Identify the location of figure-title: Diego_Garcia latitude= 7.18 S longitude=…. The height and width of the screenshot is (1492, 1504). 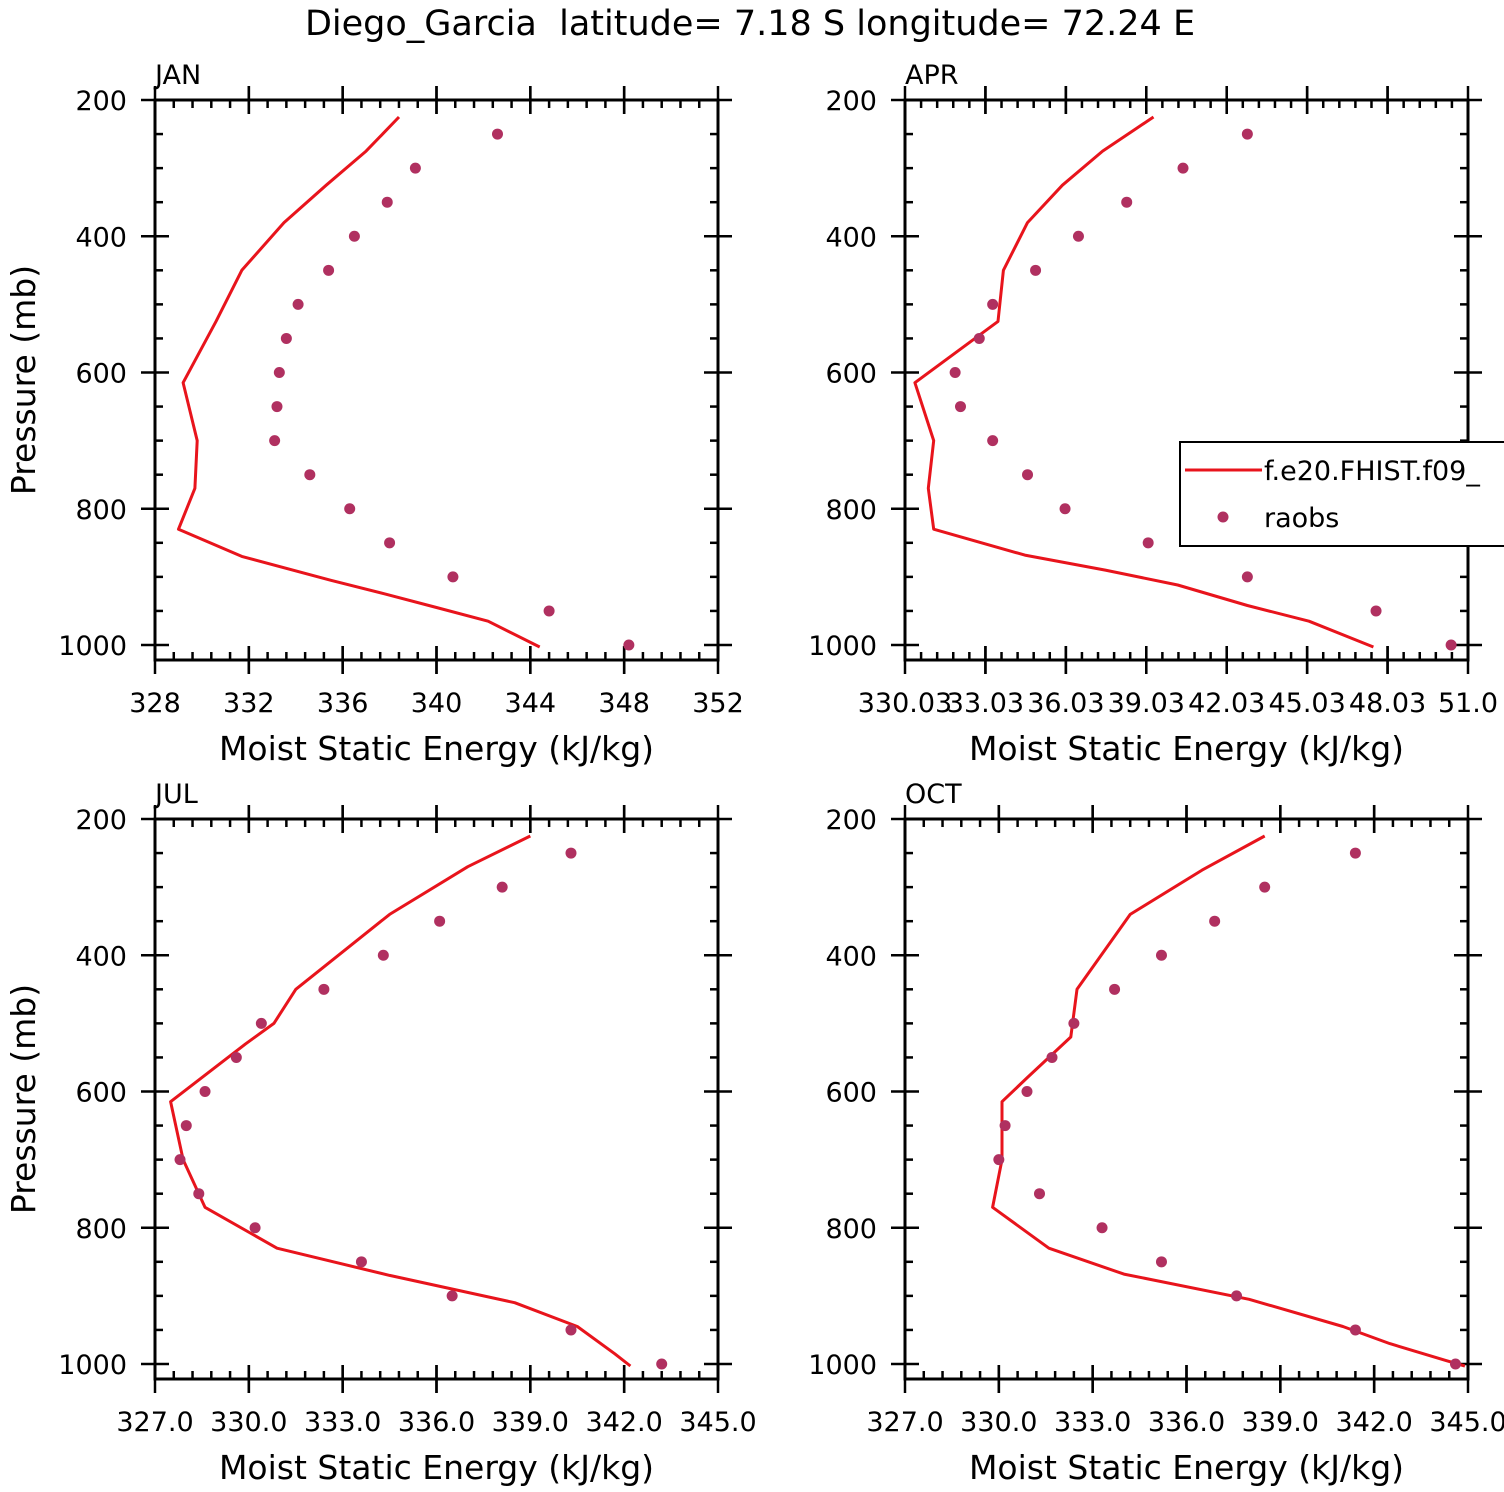
(750, 24).